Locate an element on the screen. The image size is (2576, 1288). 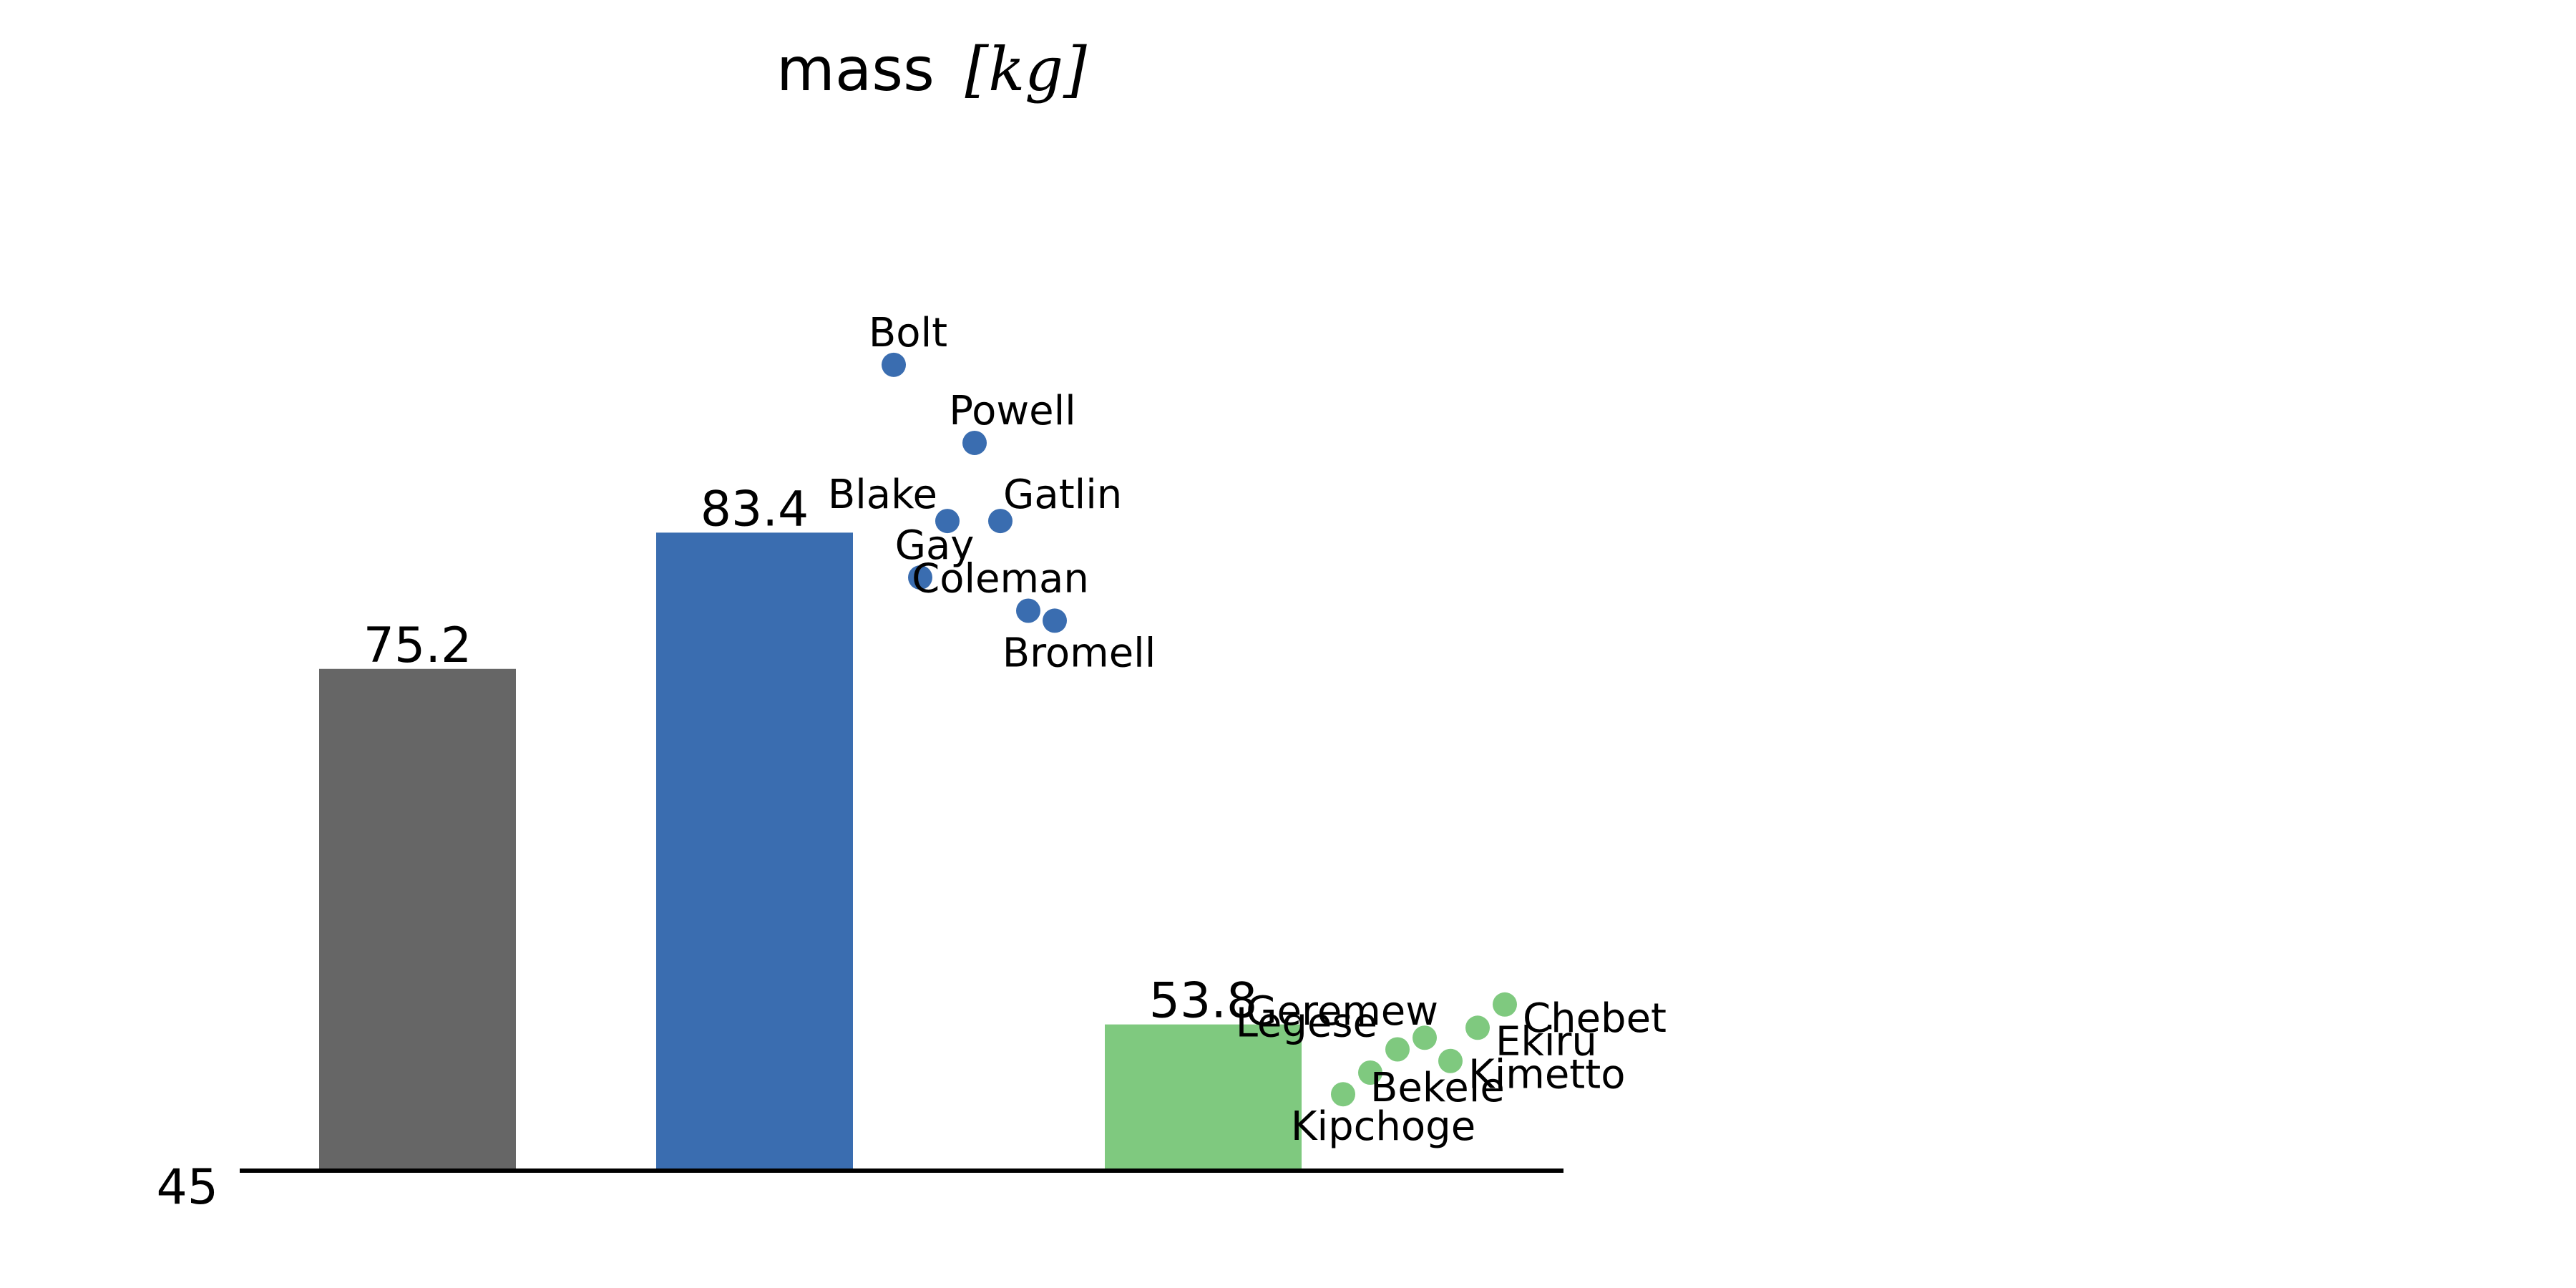
point-label-0: Bolt is located at coordinates (908, 333).